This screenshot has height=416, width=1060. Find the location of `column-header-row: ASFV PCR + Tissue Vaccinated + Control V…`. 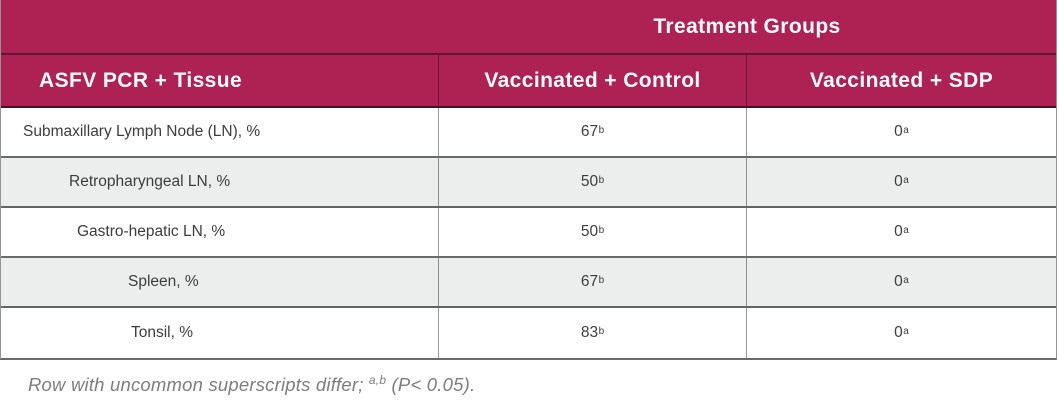

column-header-row: ASFV PCR + Tissue Vaccinated + Control V… is located at coordinates (528, 81).